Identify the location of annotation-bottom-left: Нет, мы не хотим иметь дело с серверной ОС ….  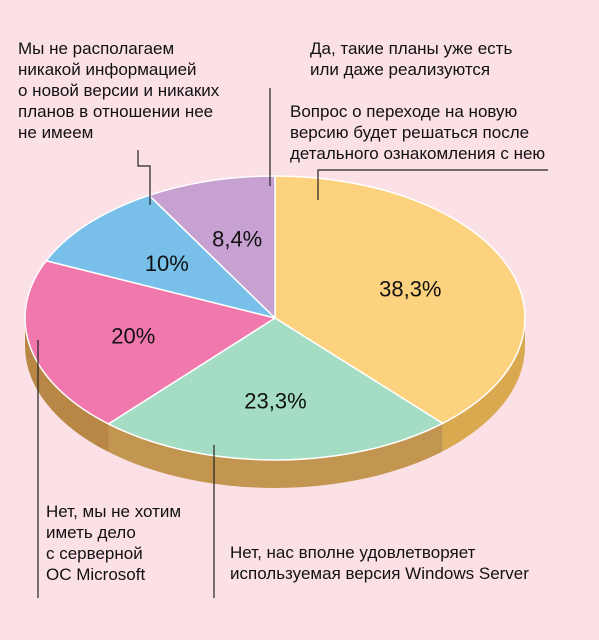
(113, 543).